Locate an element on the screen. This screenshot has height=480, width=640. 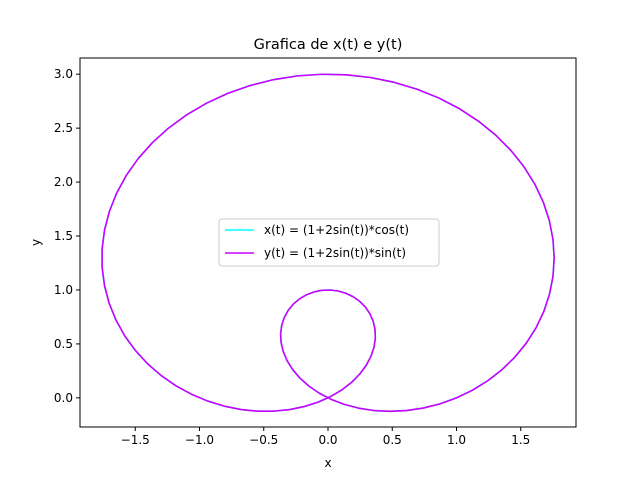
legend-box is located at coordinates (329, 242).